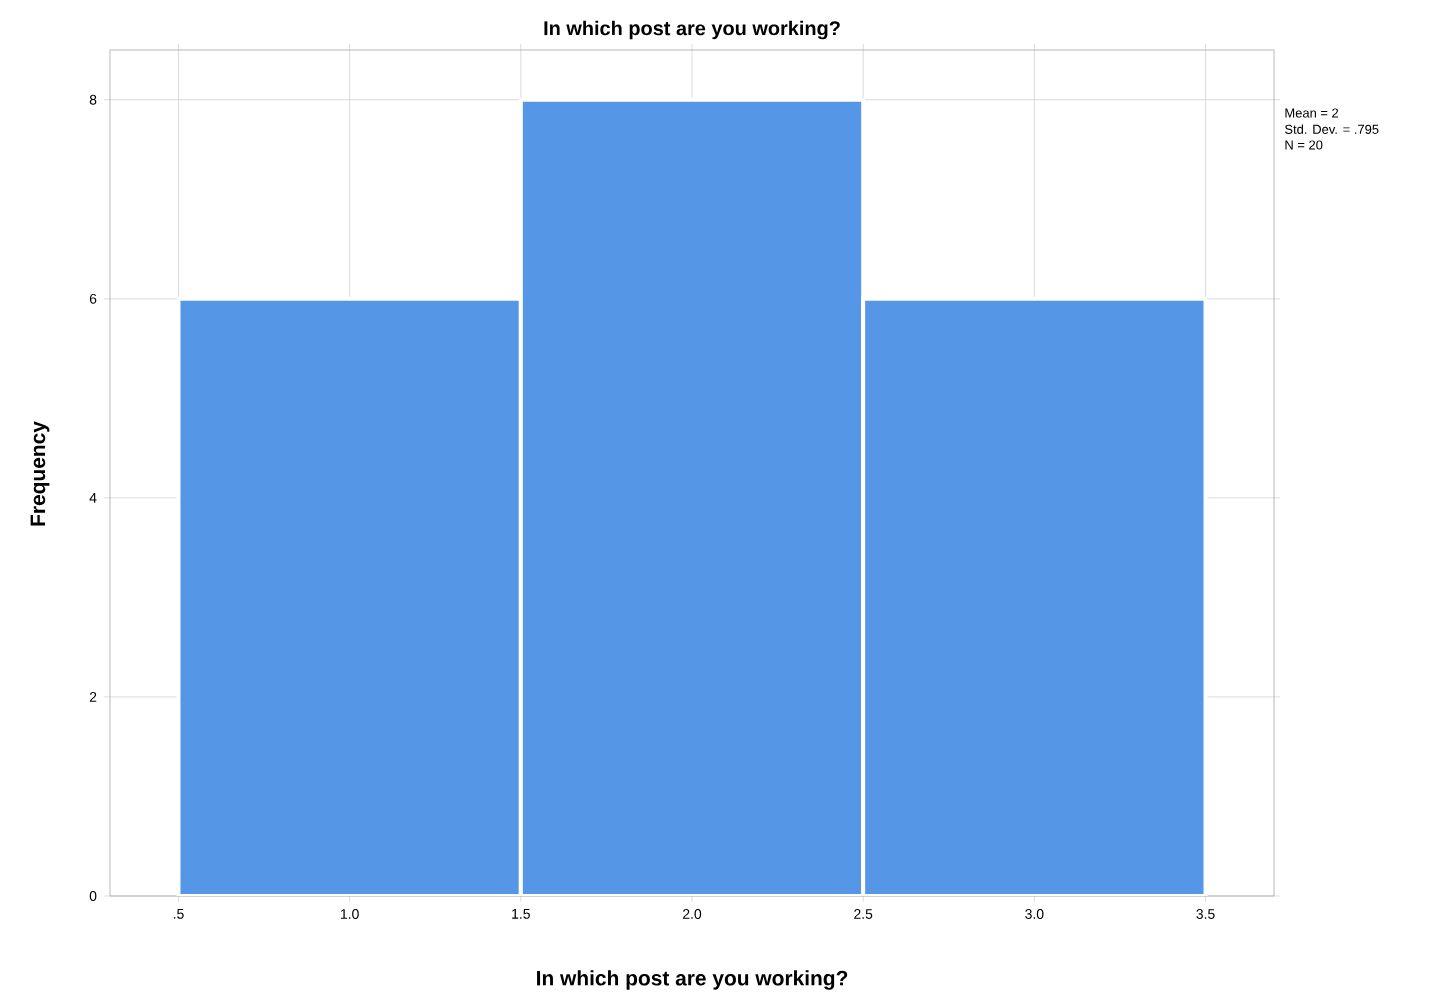  I want to click on x-axis-title: In which post are you working?, so click(692, 980).